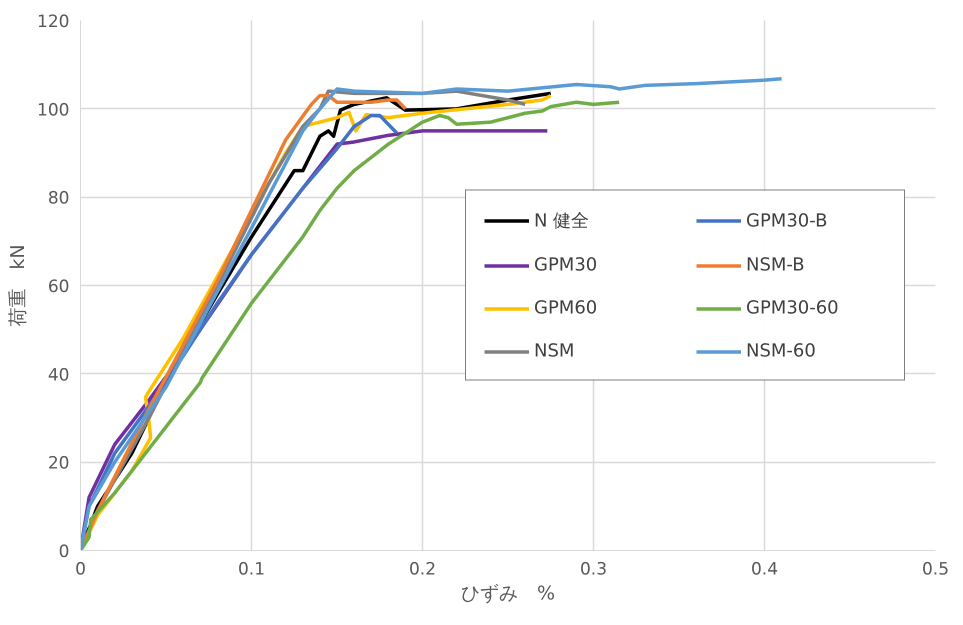  Describe the element at coordinates (787, 220) in the screenshot. I see `legend-label: GPM30-B` at that location.